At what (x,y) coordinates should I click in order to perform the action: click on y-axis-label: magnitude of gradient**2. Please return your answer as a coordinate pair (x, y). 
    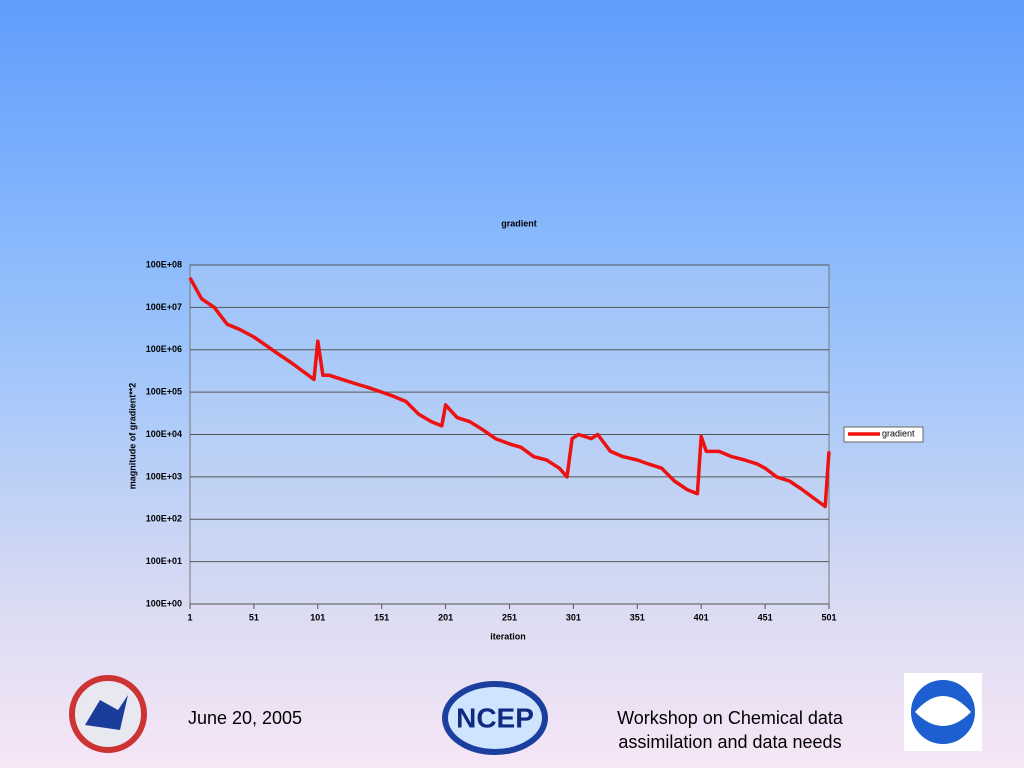
    Looking at the image, I should click on (132, 436).